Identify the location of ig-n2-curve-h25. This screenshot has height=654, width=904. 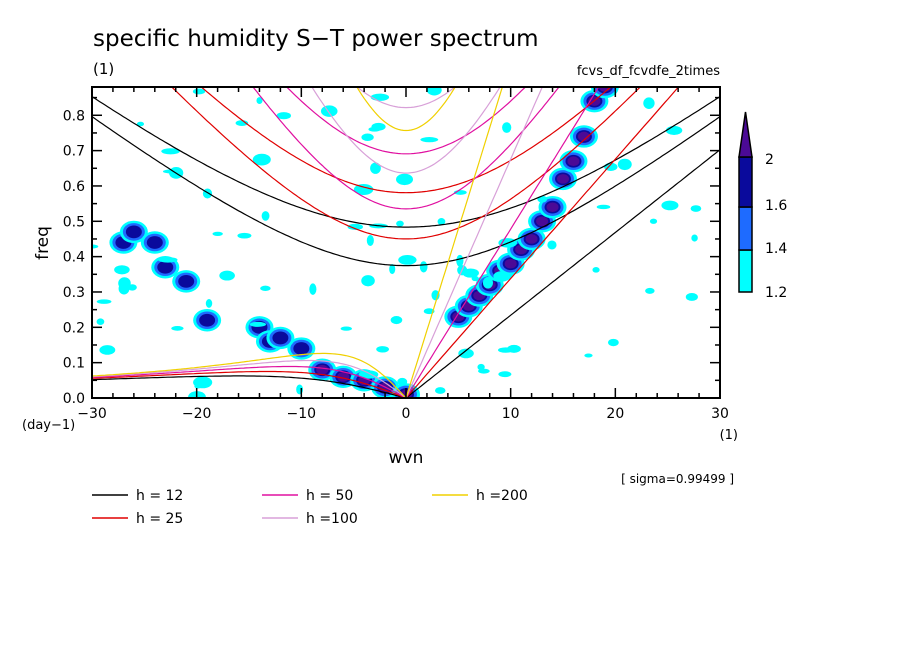
(406, 140).